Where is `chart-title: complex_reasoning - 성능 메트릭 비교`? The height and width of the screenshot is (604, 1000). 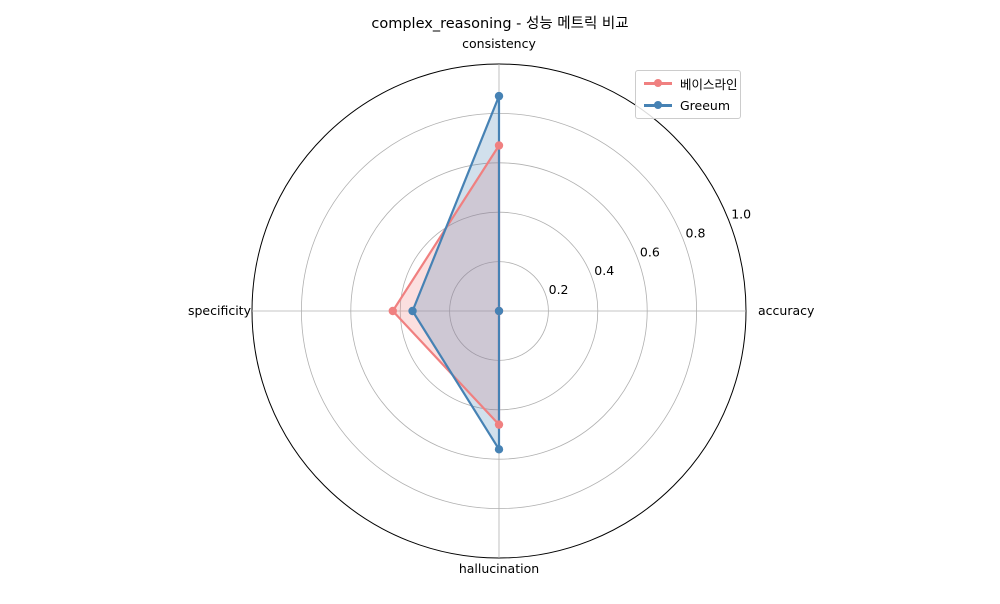
chart-title: complex_reasoning - 성능 메트릭 비교 is located at coordinates (500, 24).